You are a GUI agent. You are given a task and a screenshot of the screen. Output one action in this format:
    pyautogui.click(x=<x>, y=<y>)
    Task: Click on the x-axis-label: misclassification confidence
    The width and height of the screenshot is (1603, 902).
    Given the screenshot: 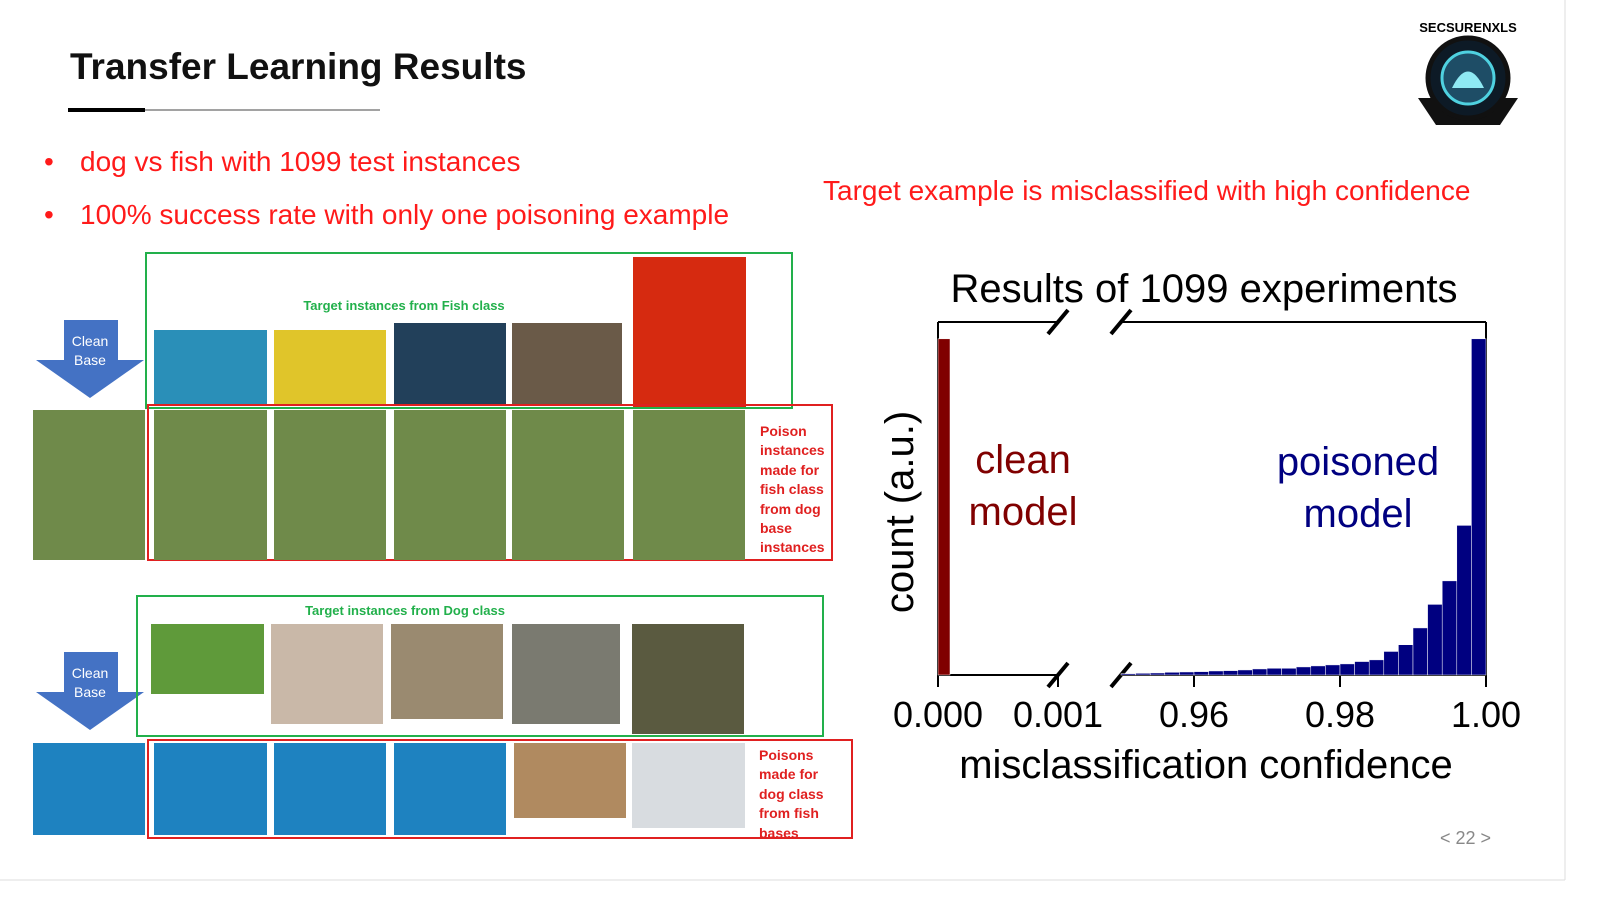 What is the action you would take?
    pyautogui.click(x=1206, y=765)
    